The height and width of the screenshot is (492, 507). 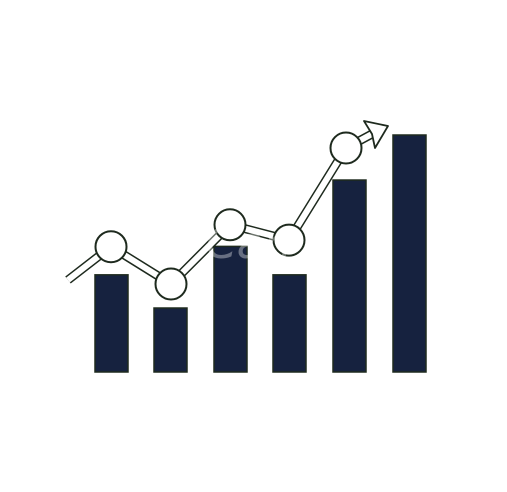 I want to click on arrow-head-icon, so click(x=376, y=134).